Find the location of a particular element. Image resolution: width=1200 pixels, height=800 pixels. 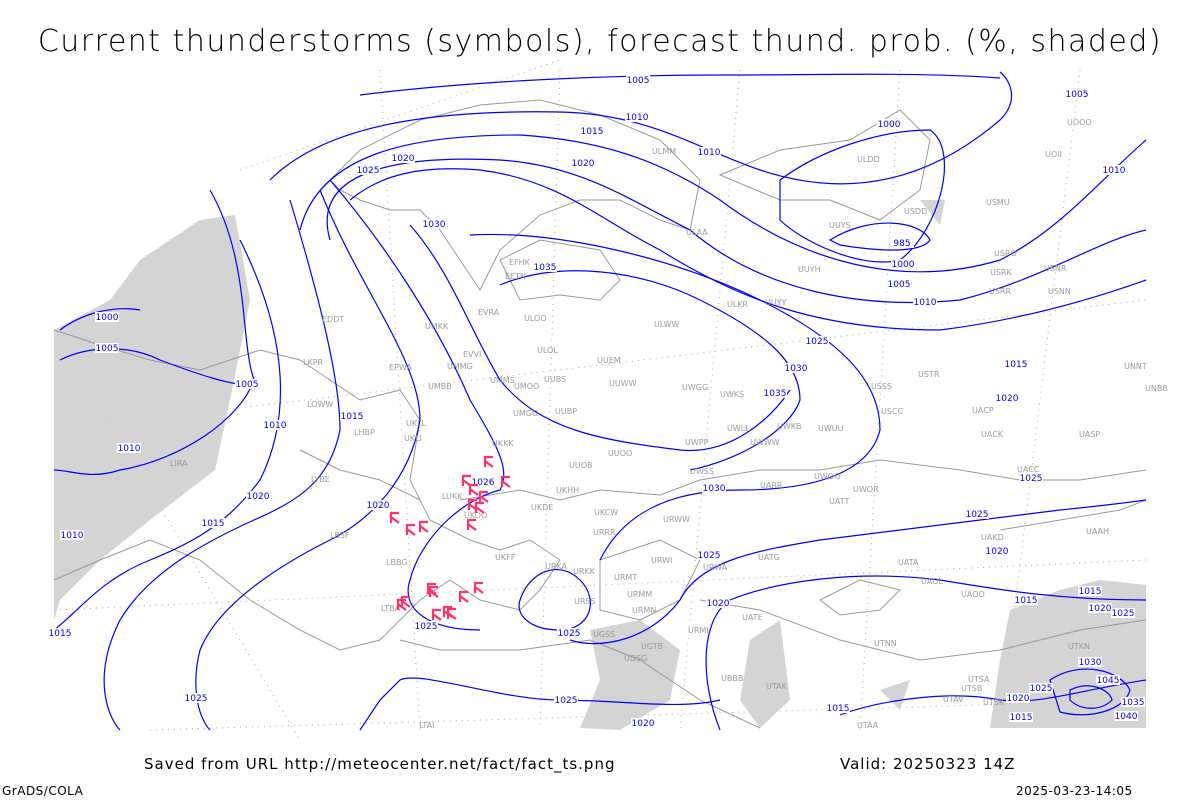

graticule-line is located at coordinates (550, 400).